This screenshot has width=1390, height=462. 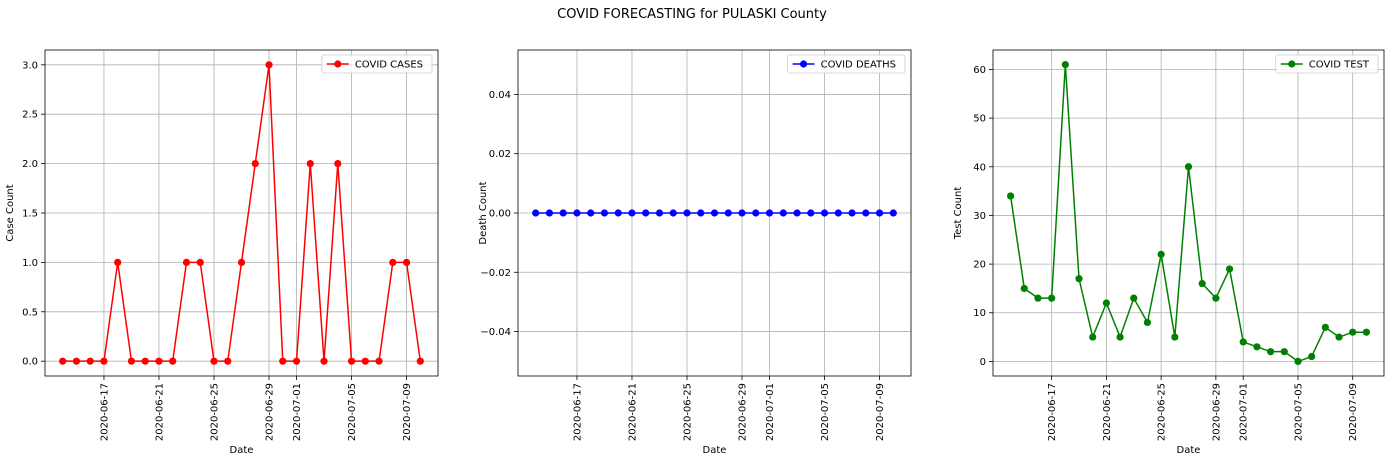 What do you see at coordinates (1339, 65) in the screenshot?
I see `legend-label: COVID TEST` at bounding box center [1339, 65].